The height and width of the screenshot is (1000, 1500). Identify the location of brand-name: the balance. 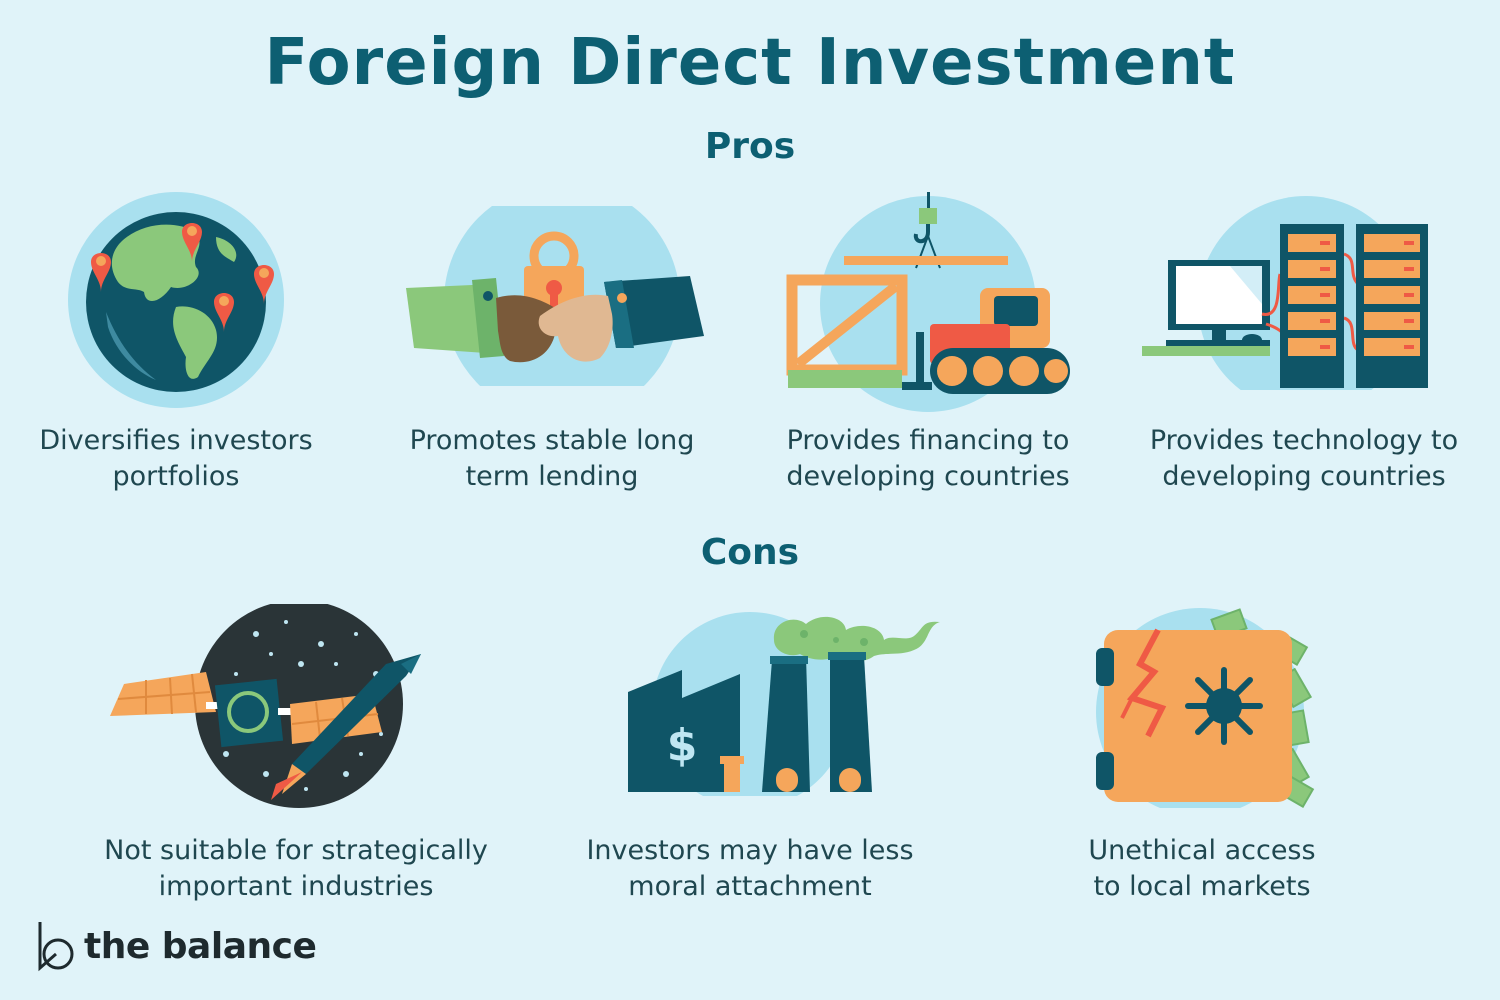
(200, 946).